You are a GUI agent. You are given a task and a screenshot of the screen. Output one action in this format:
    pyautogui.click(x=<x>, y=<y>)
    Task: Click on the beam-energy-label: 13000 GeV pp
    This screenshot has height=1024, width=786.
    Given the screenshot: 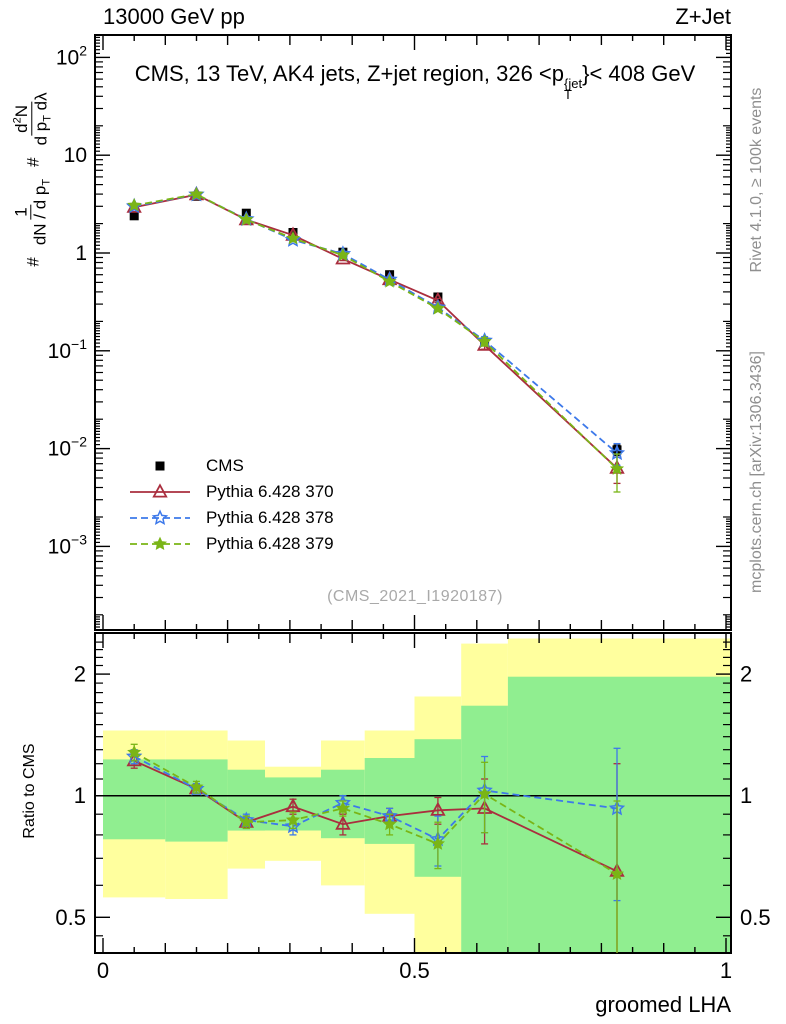 What is the action you would take?
    pyautogui.click(x=174, y=16)
    